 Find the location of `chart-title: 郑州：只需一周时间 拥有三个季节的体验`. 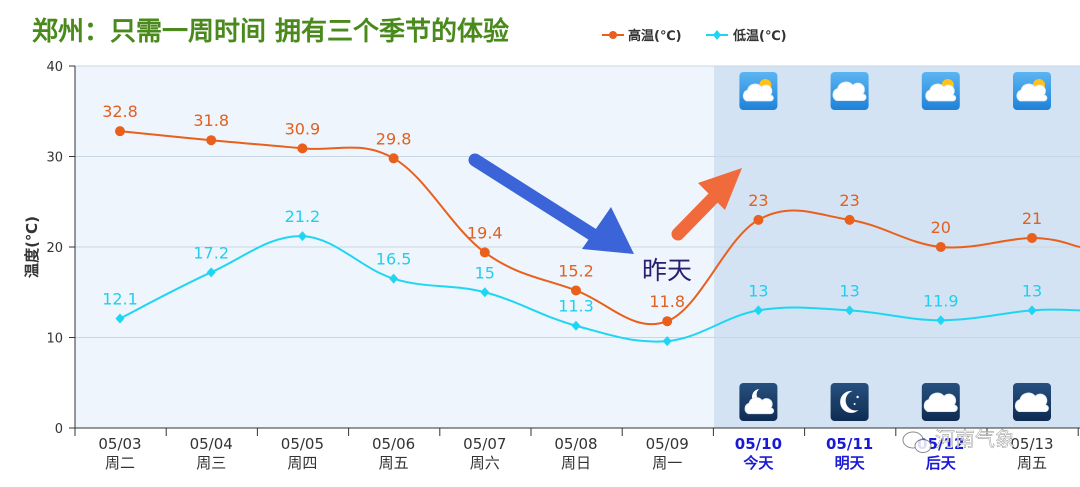

chart-title: 郑州：只需一周时间 拥有三个季节的体验 is located at coordinates (270, 31).